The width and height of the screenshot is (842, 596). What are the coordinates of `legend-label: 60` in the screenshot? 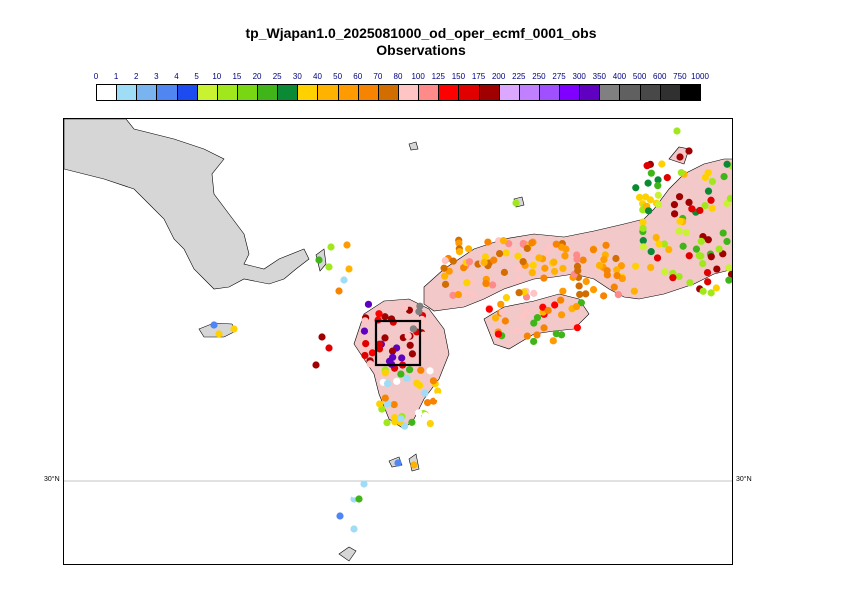 It's located at (358, 76).